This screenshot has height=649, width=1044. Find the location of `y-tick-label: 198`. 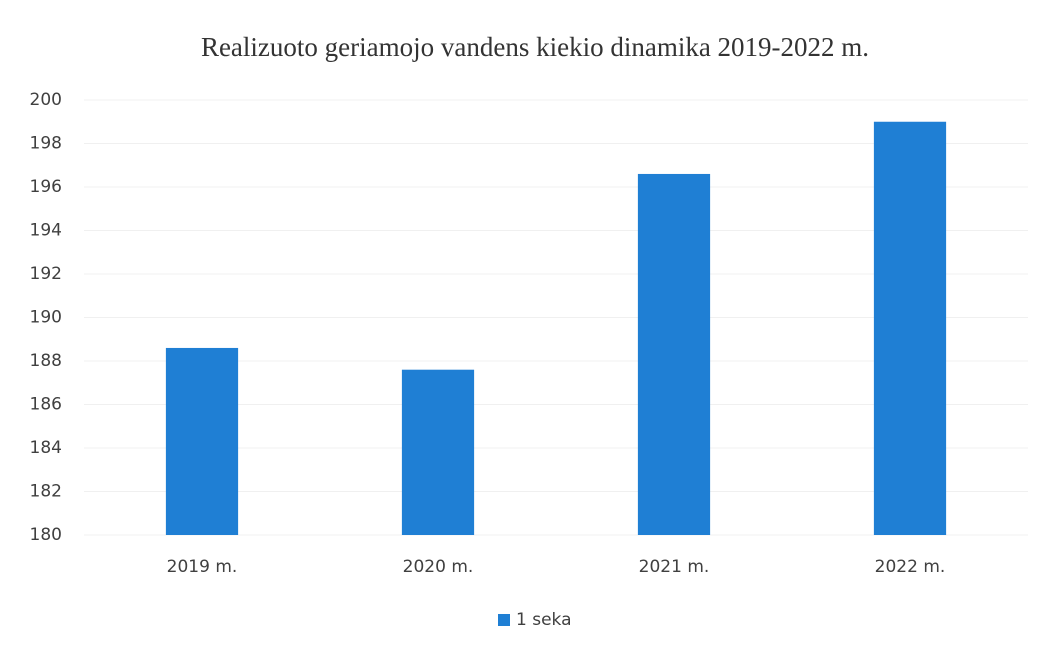

y-tick-label: 198 is located at coordinates (46, 144).